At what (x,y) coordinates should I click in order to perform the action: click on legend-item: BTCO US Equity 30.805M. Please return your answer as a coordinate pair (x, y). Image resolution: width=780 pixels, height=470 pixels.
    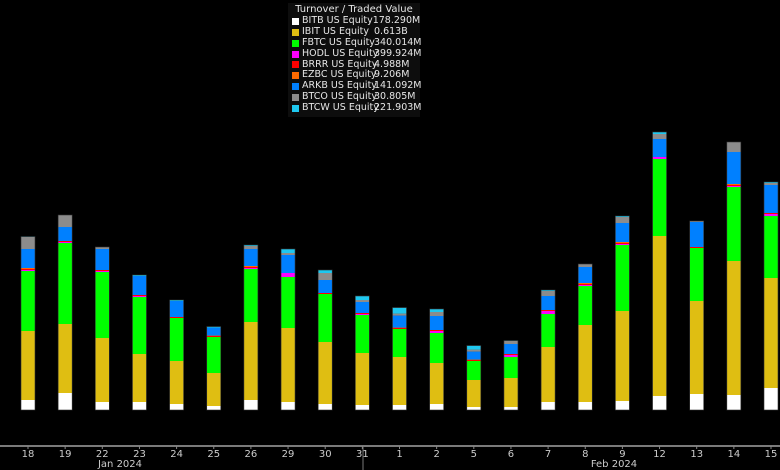
    Looking at the image, I should click on (354, 97).